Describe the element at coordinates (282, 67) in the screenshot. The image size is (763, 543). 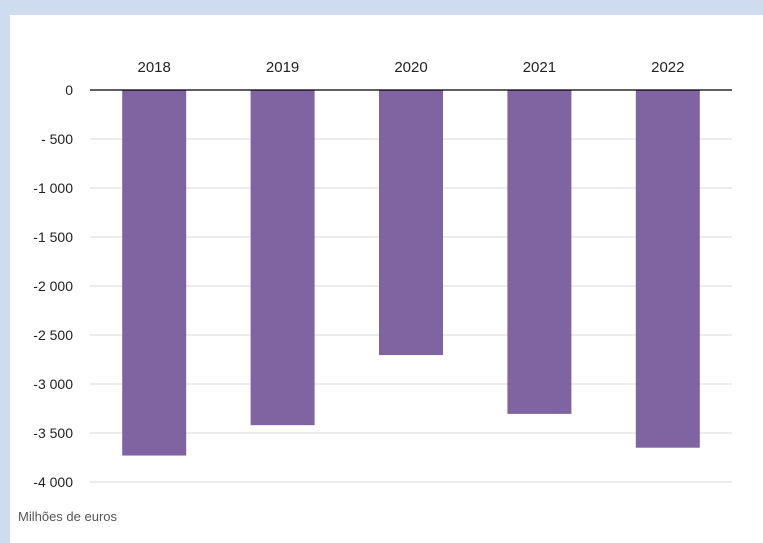
I see `category-label-2019: 2019` at that location.